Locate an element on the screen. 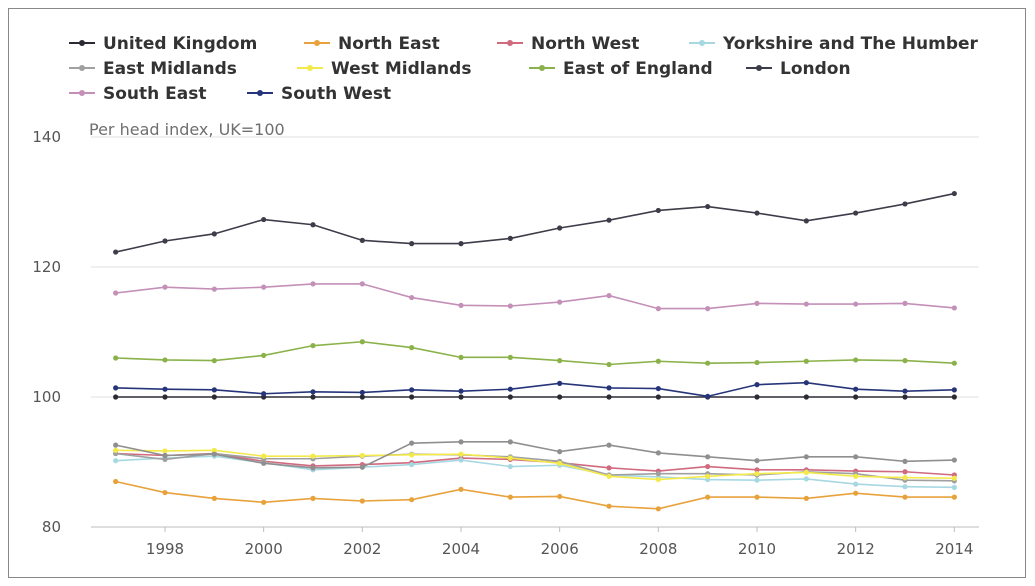  series-north-east is located at coordinates (535, 495).